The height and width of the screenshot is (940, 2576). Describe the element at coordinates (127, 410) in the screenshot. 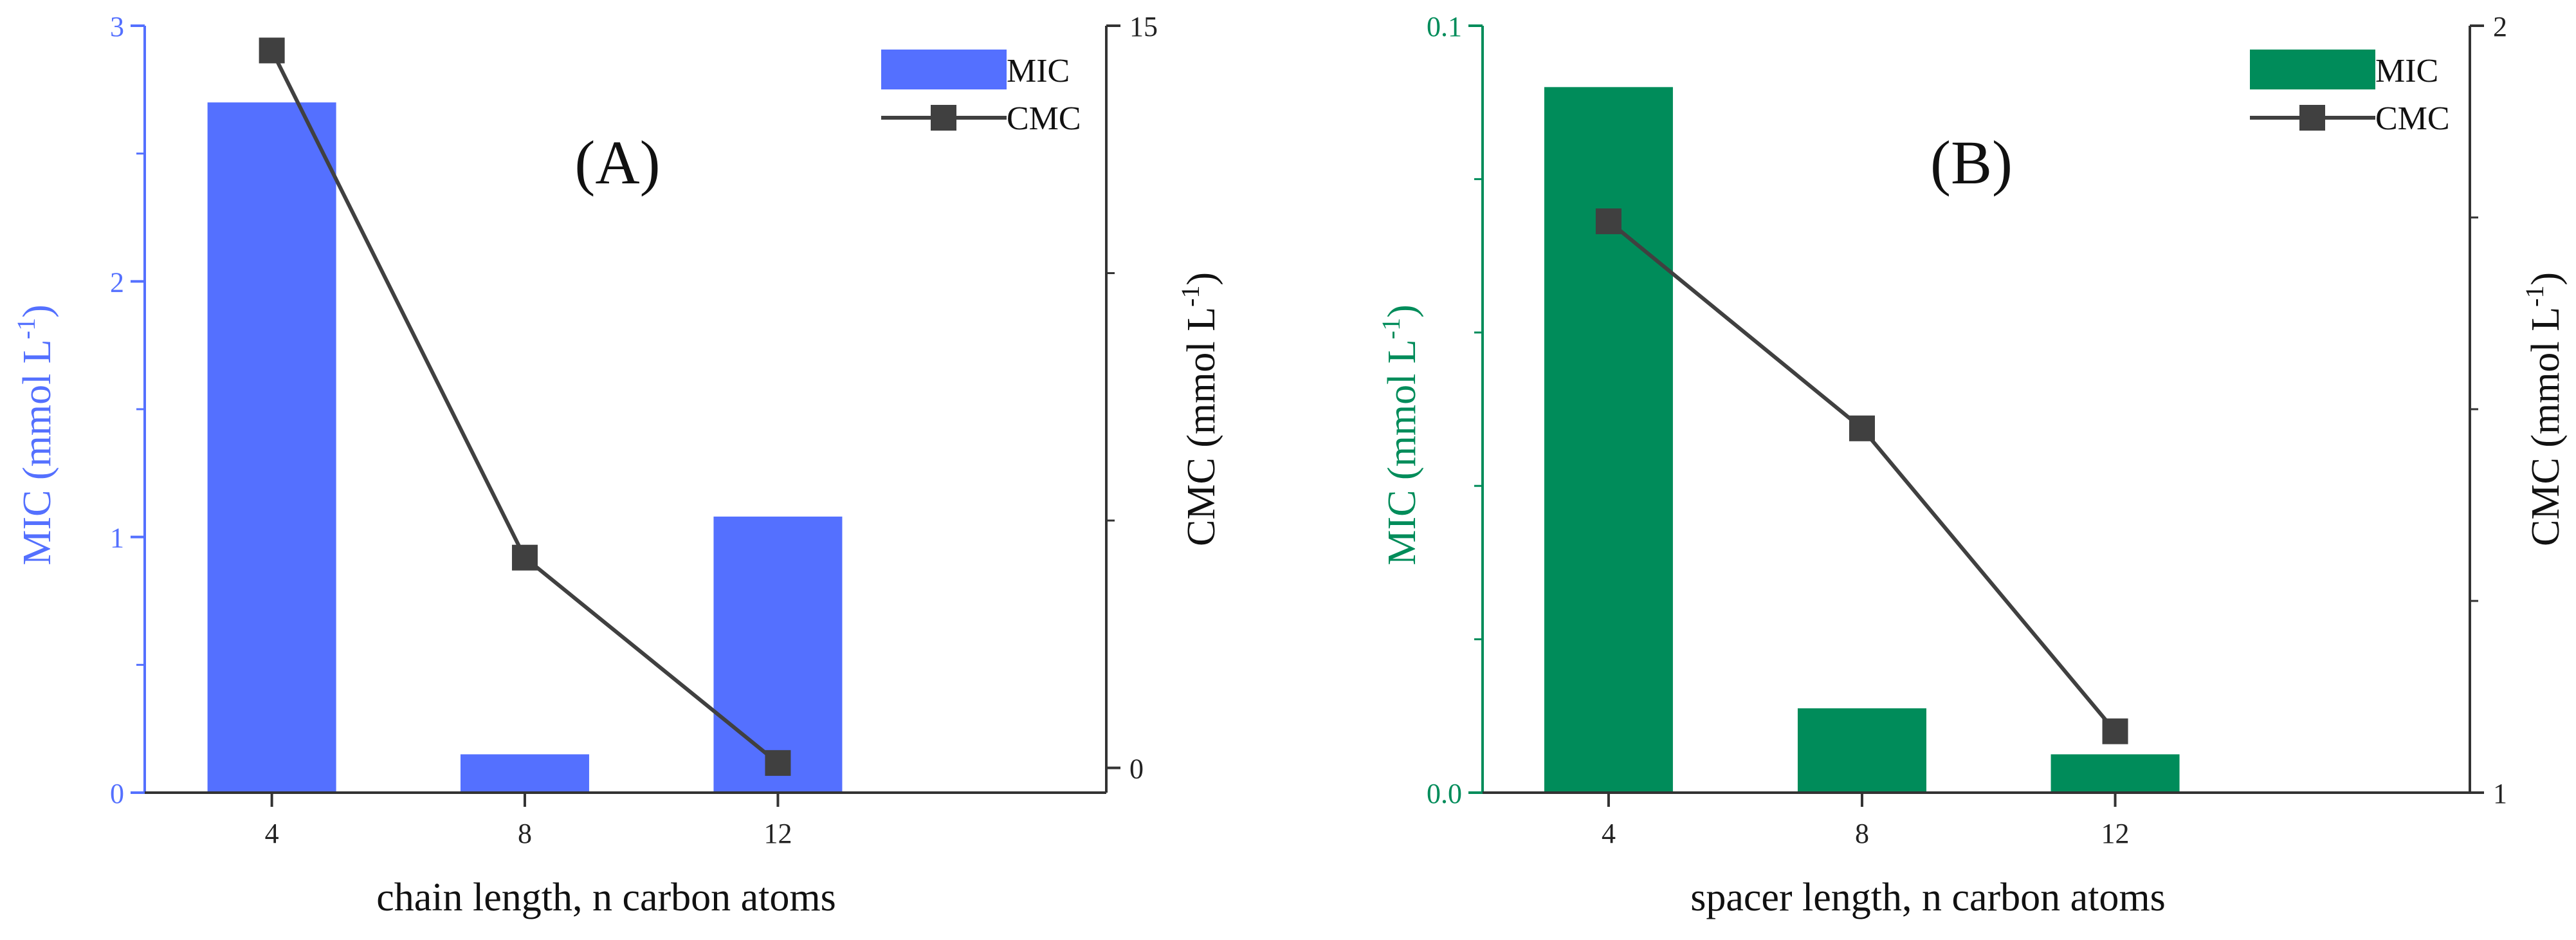

I see `left-y-ticks: 0 1 2 3` at that location.